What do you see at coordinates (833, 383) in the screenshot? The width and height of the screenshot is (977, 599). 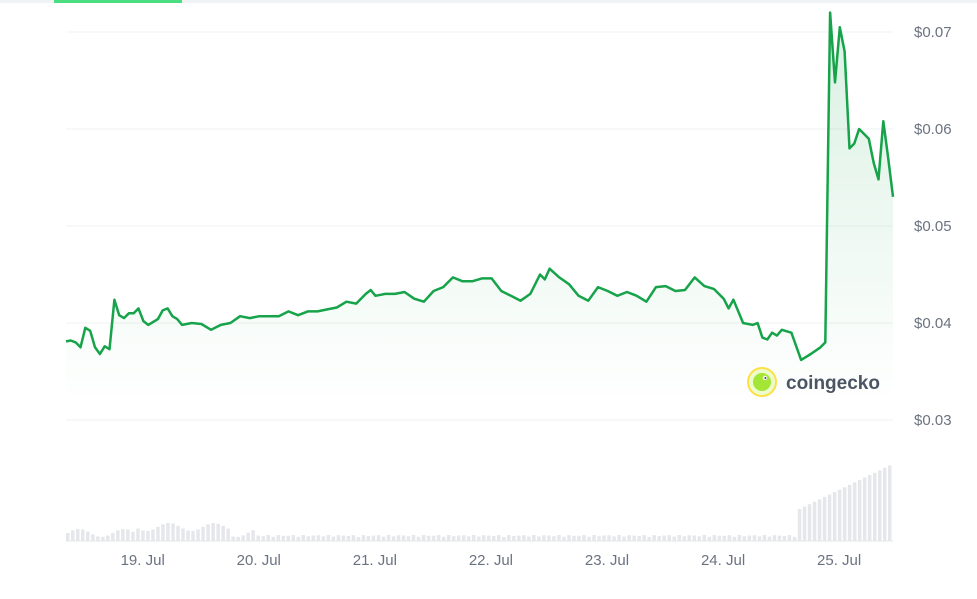 I see `watermark-text: coingecko` at bounding box center [833, 383].